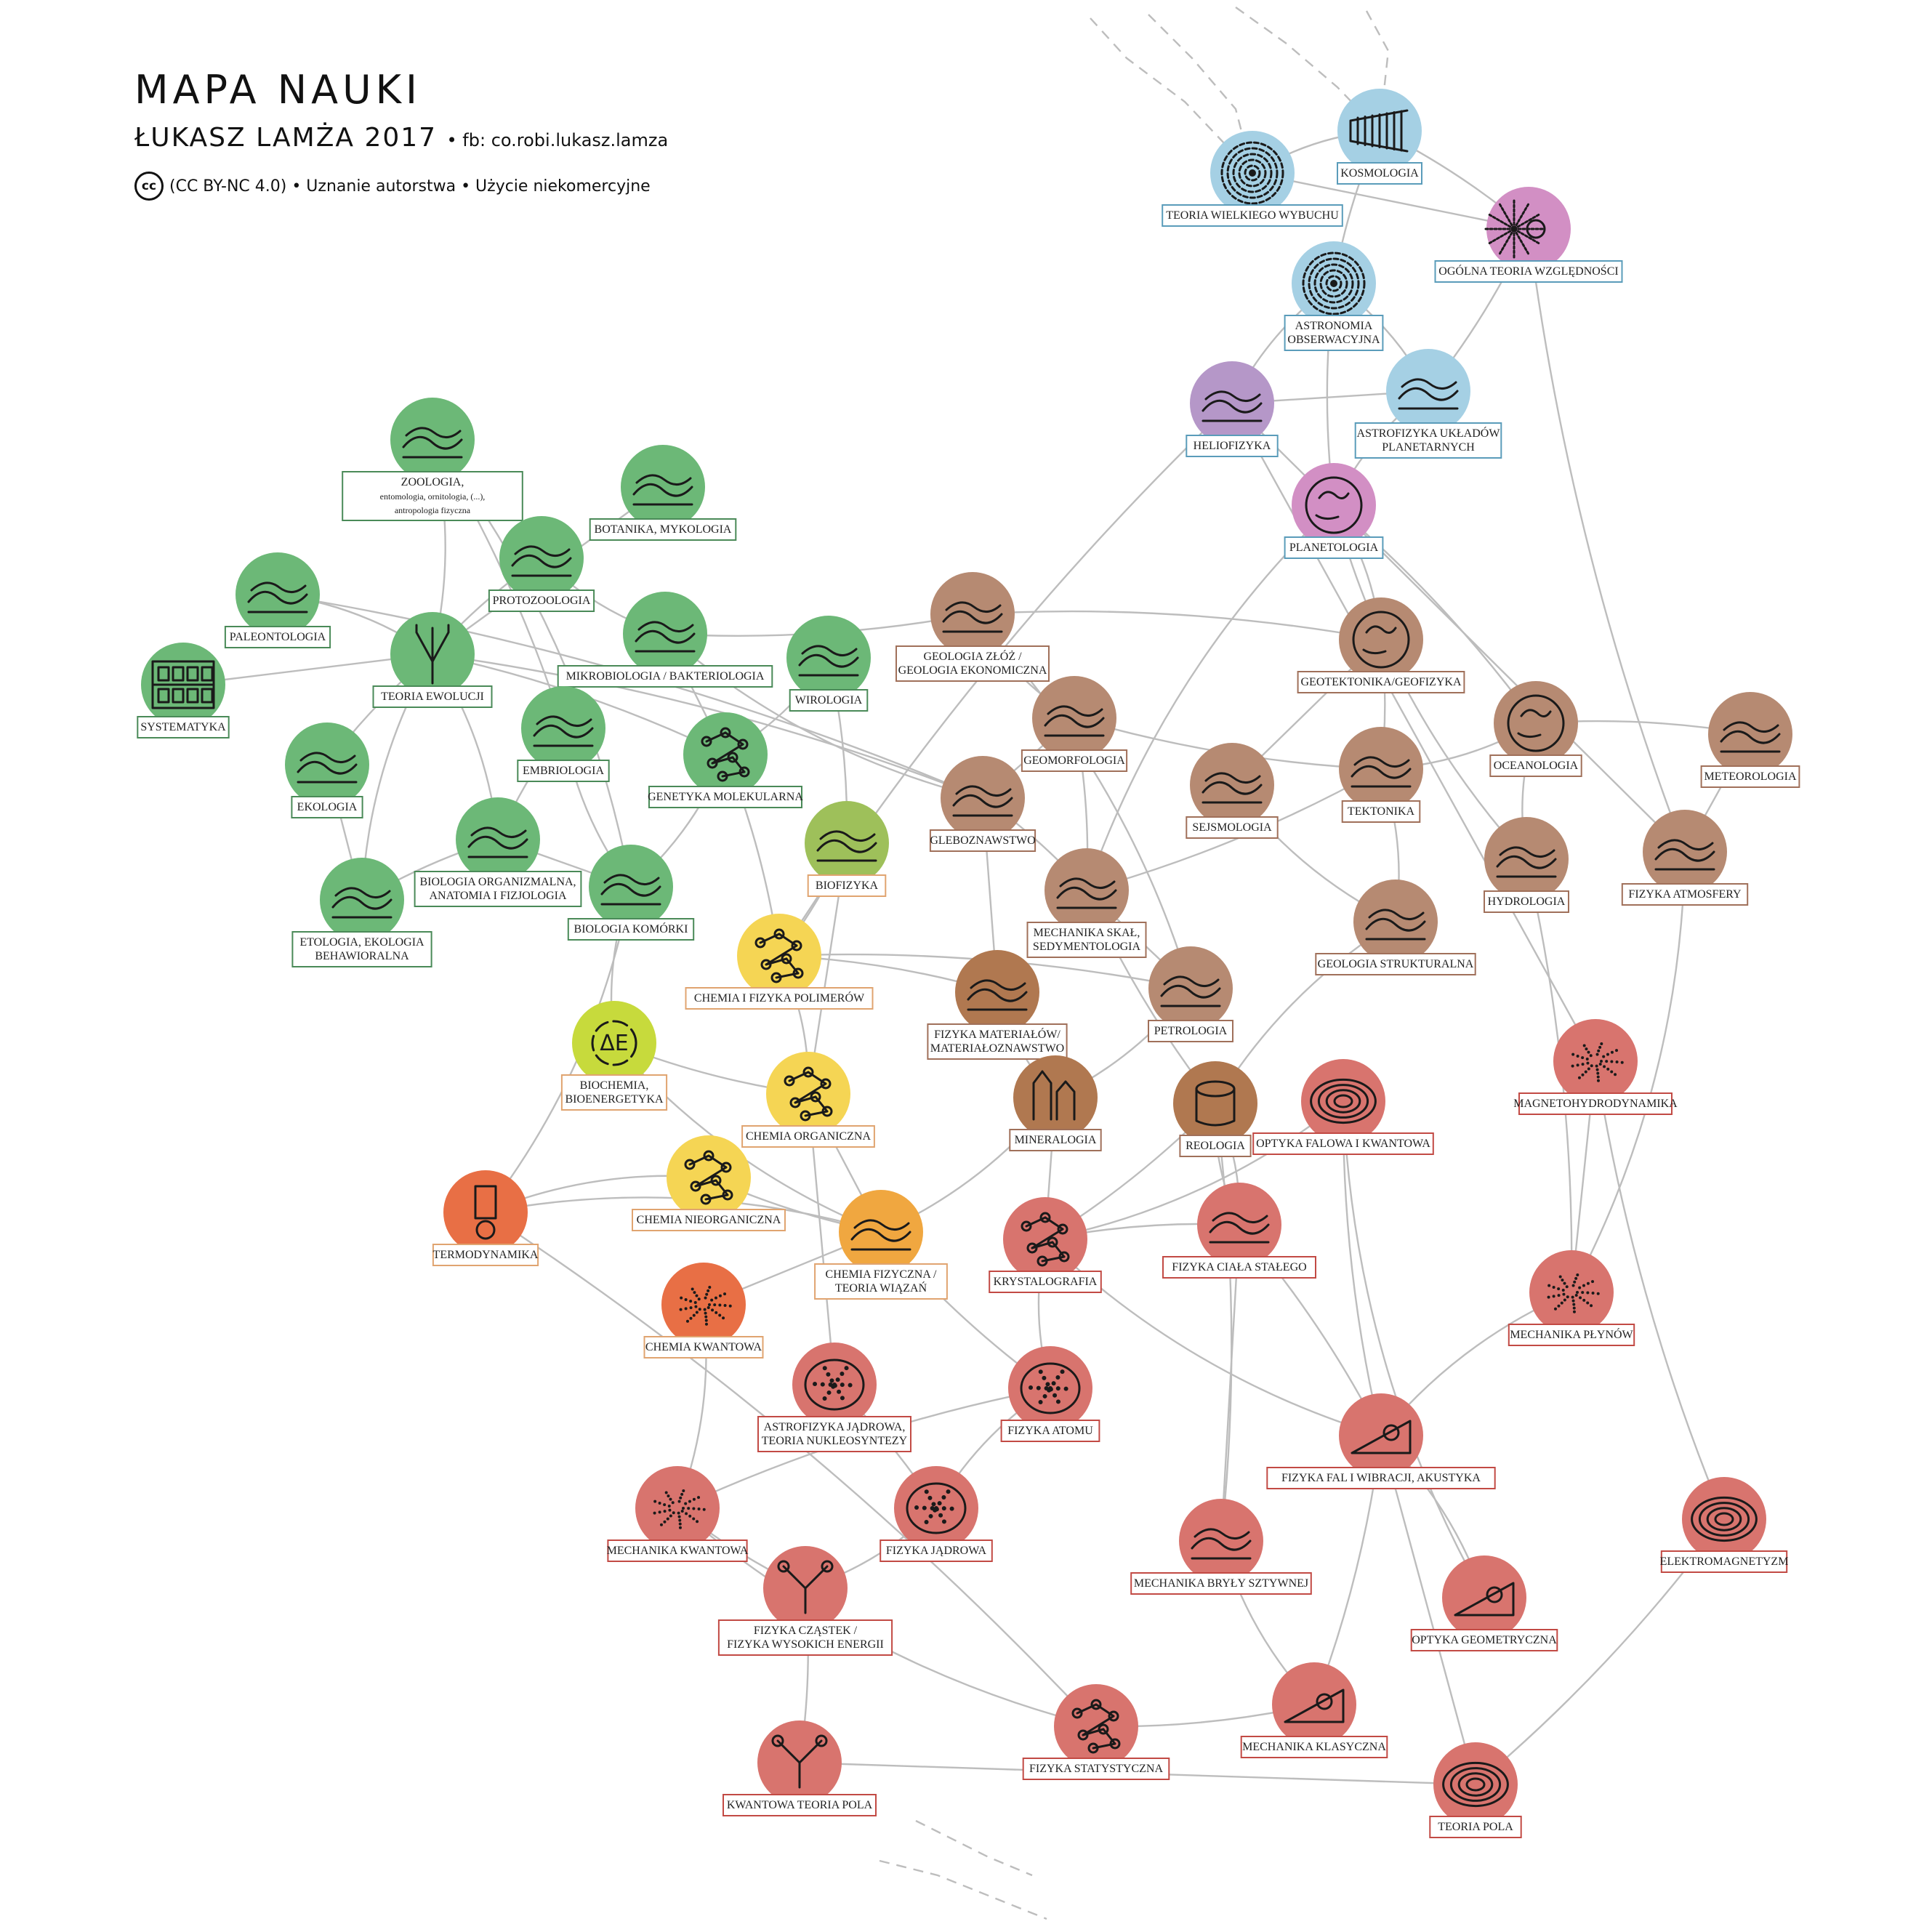 The width and height of the screenshot is (1932, 1932). Describe the element at coordinates (183, 690) in the screenshot. I see `node-systematyka: SYSTEMATYKA` at that location.